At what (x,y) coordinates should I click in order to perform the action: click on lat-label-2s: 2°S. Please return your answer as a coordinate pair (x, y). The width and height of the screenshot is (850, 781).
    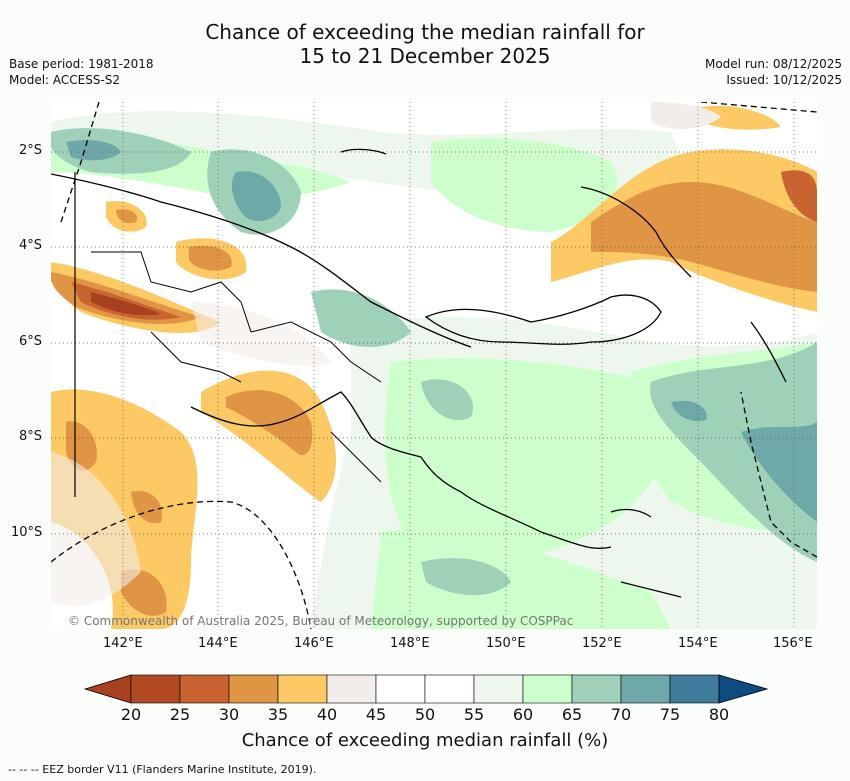
    Looking at the image, I should click on (31, 150).